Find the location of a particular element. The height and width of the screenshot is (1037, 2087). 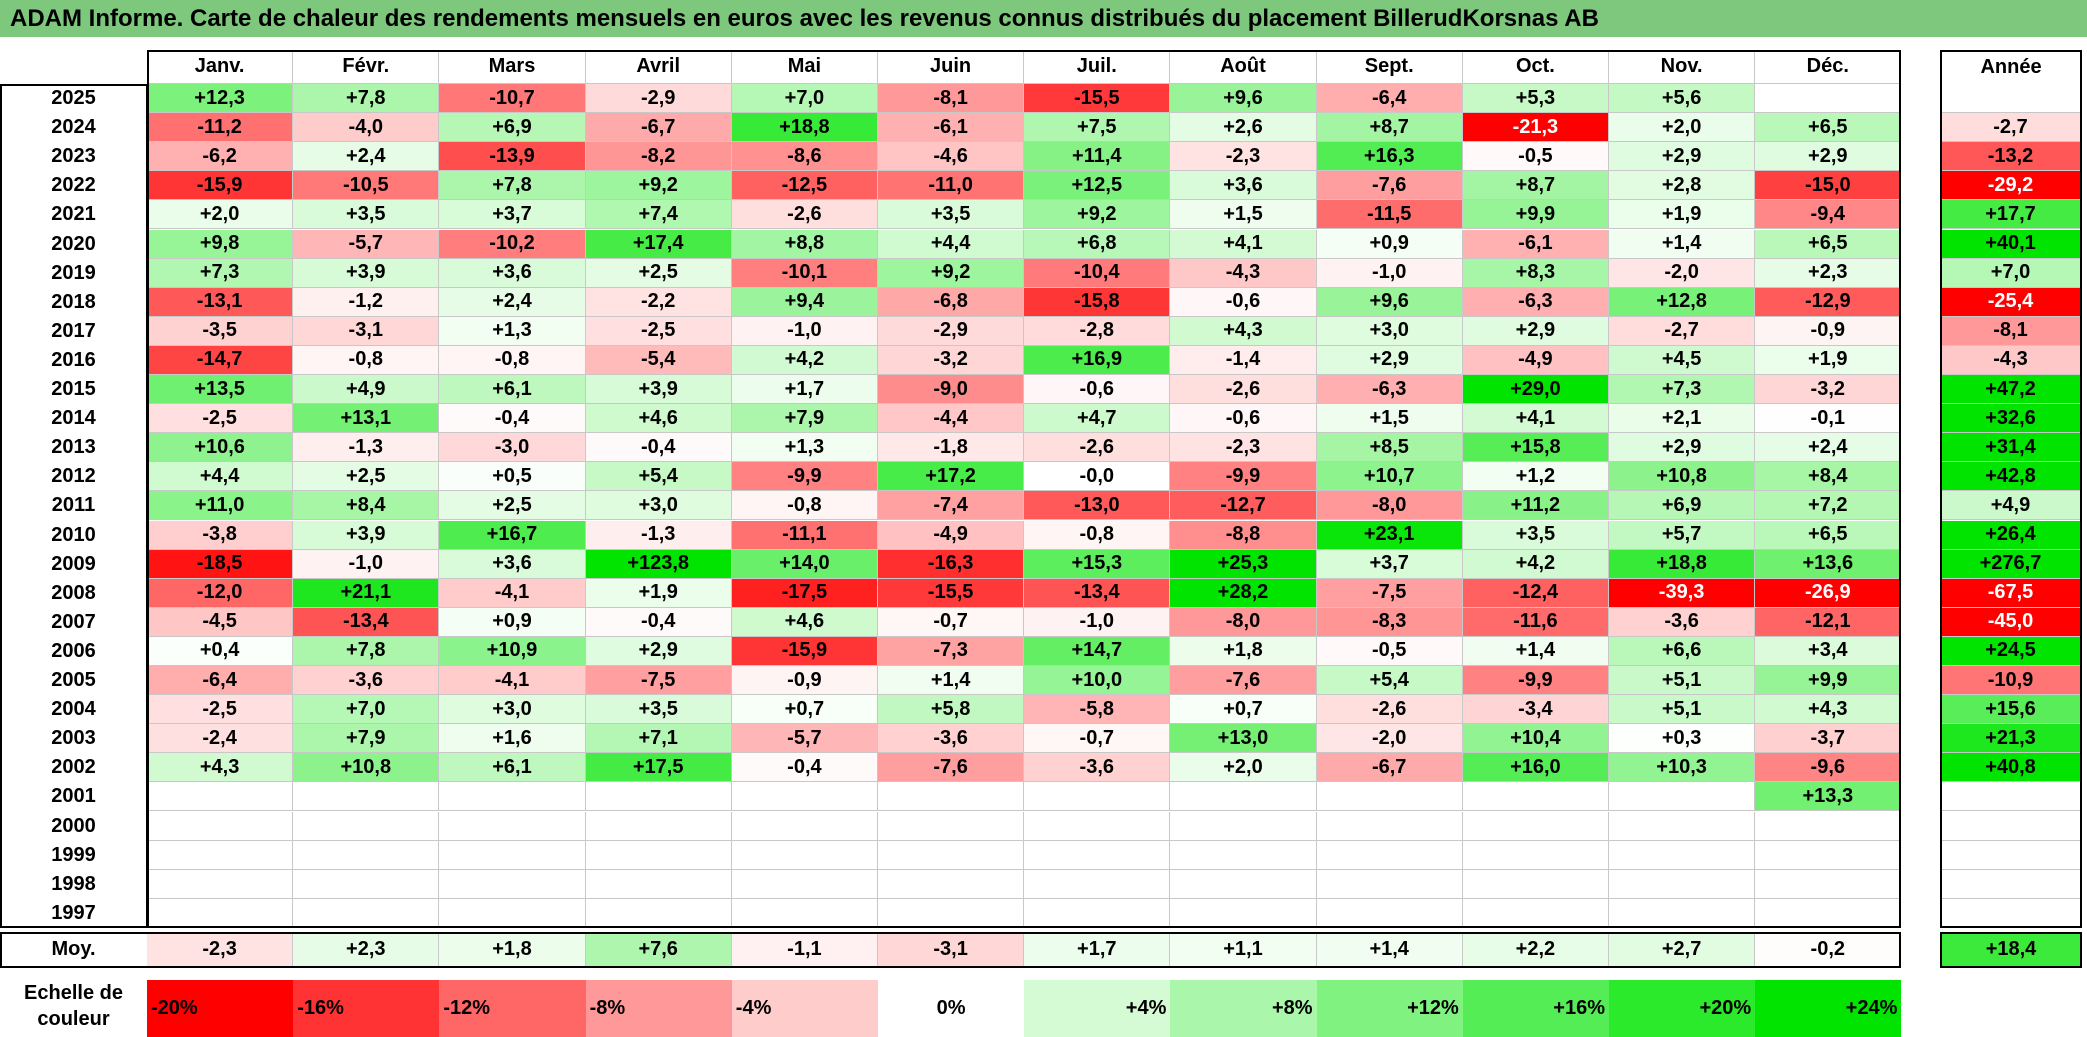

heatmap-cell: -1,2 is located at coordinates (366, 302).